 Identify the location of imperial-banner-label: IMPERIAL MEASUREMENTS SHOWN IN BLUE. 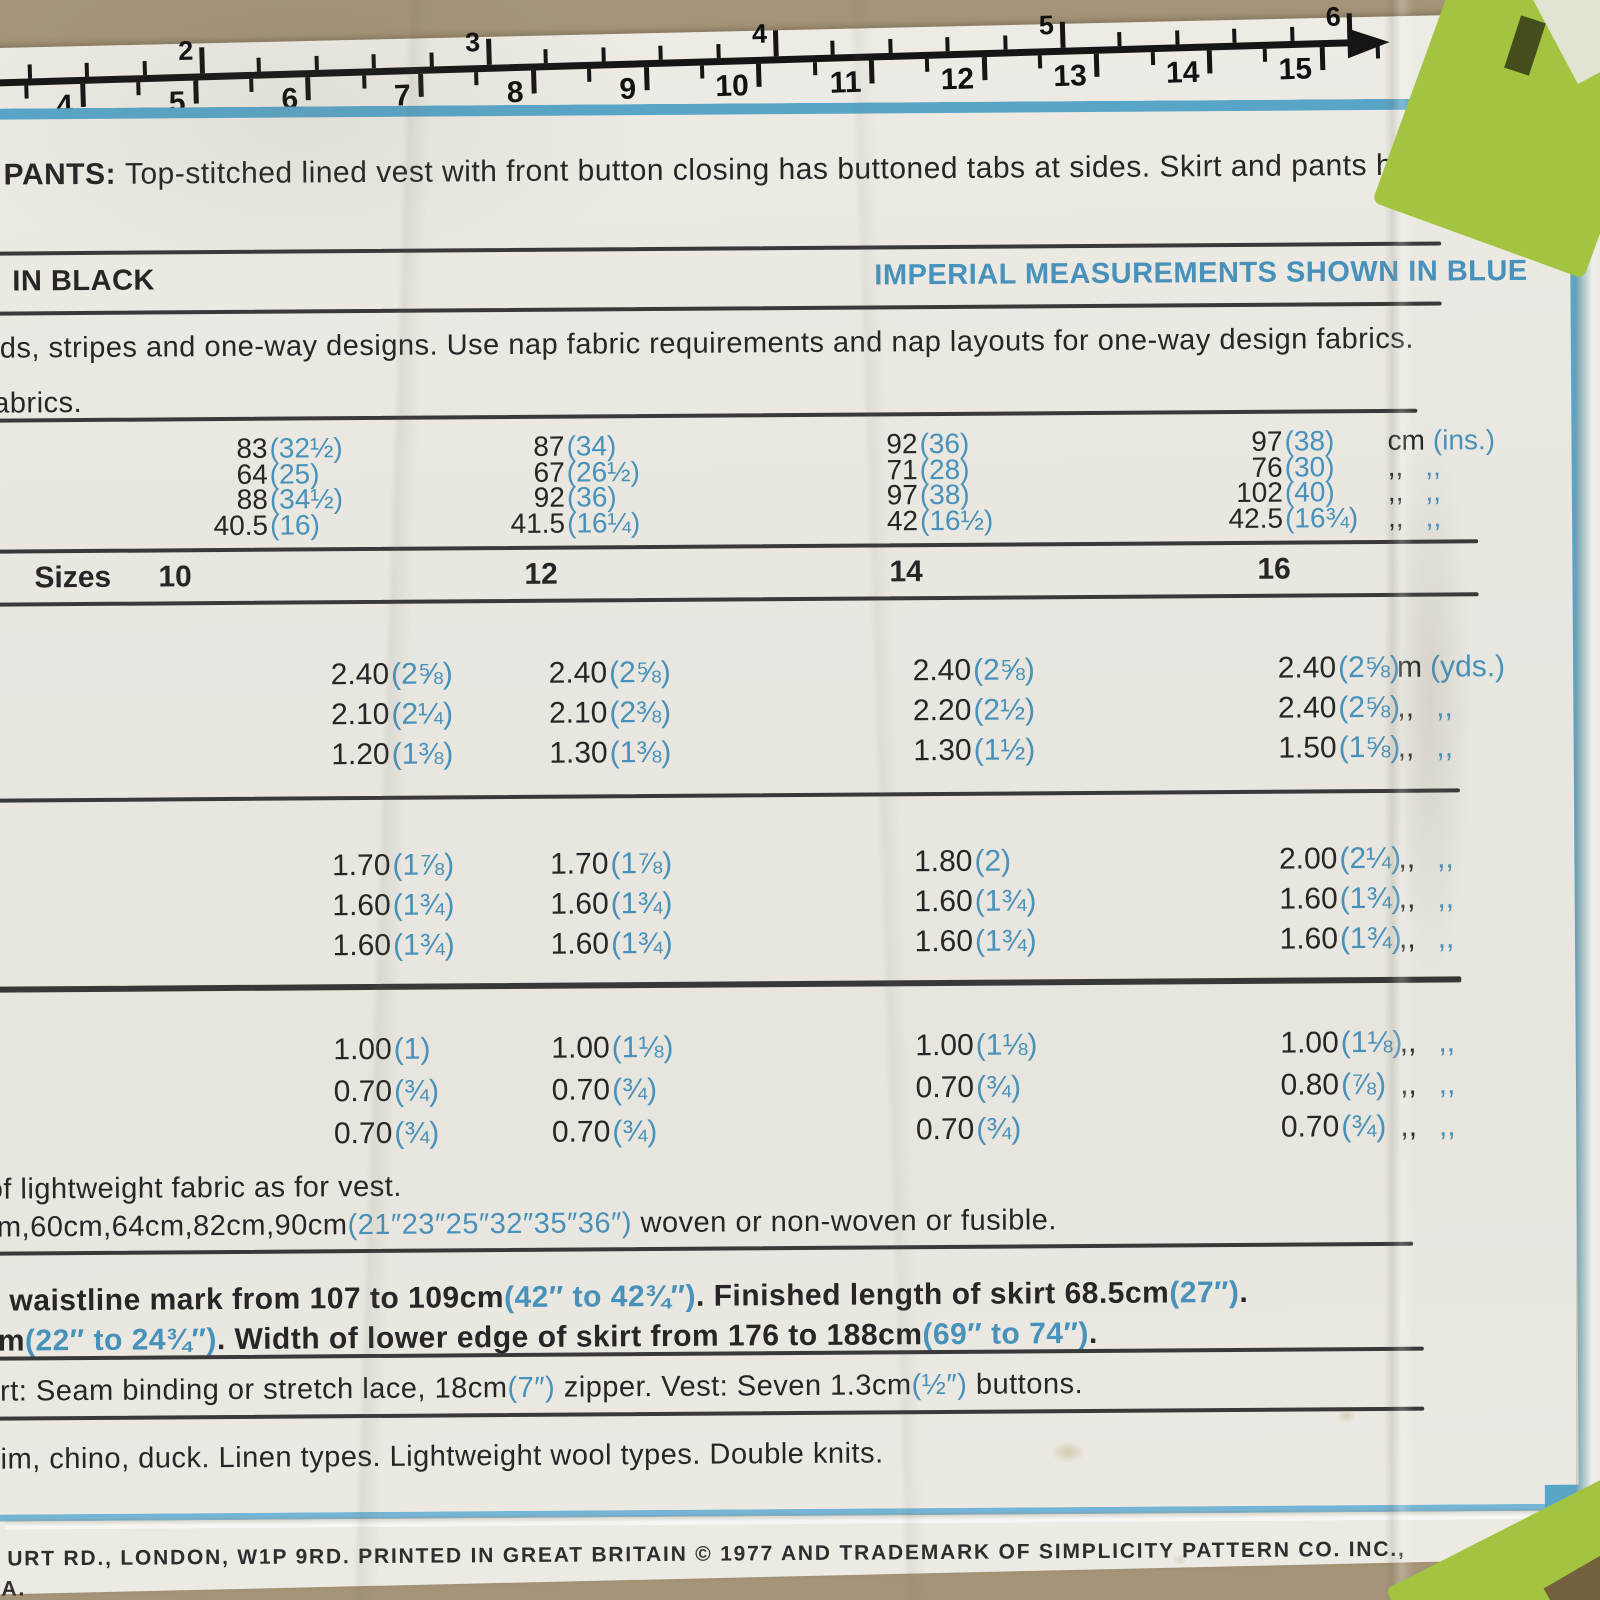
(1201, 273).